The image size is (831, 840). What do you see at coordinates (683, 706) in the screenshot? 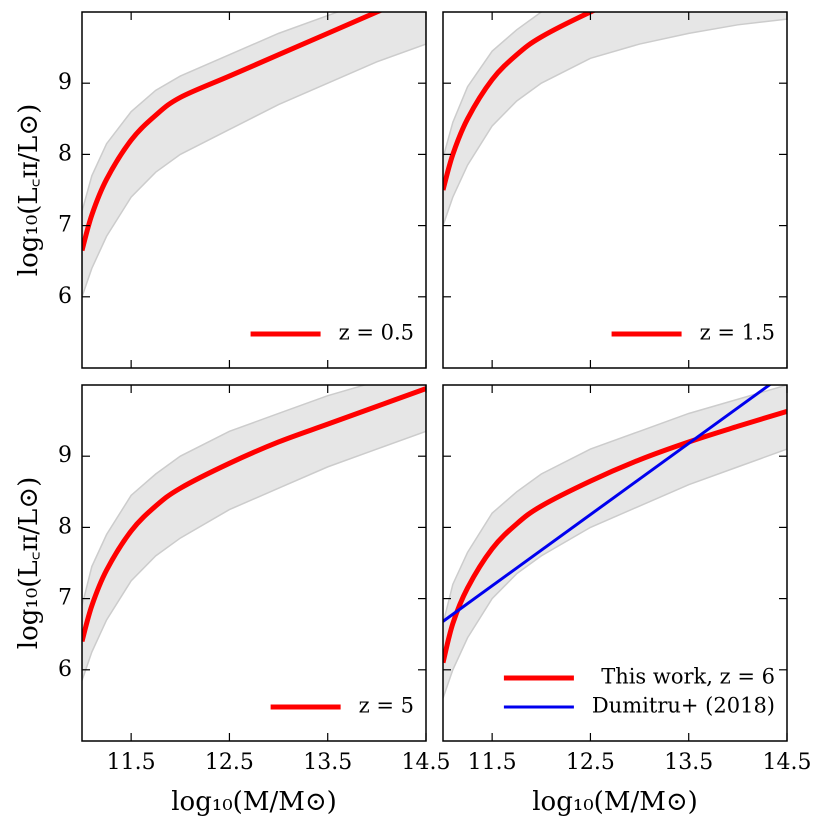
I see `legend-label: Dumitru+ (2018)` at bounding box center [683, 706].